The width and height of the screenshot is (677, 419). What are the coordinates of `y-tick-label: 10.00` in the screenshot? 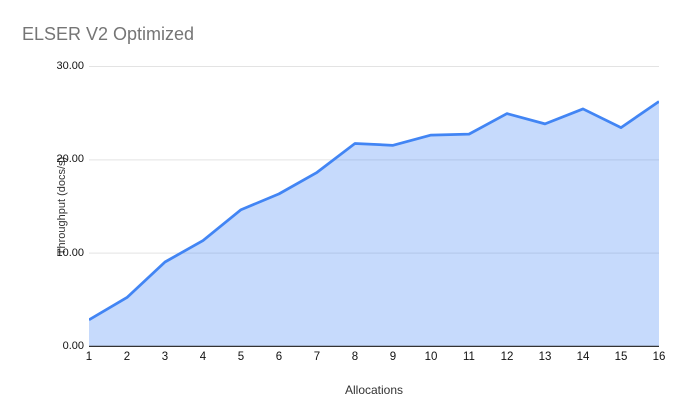 It's located at (70, 252).